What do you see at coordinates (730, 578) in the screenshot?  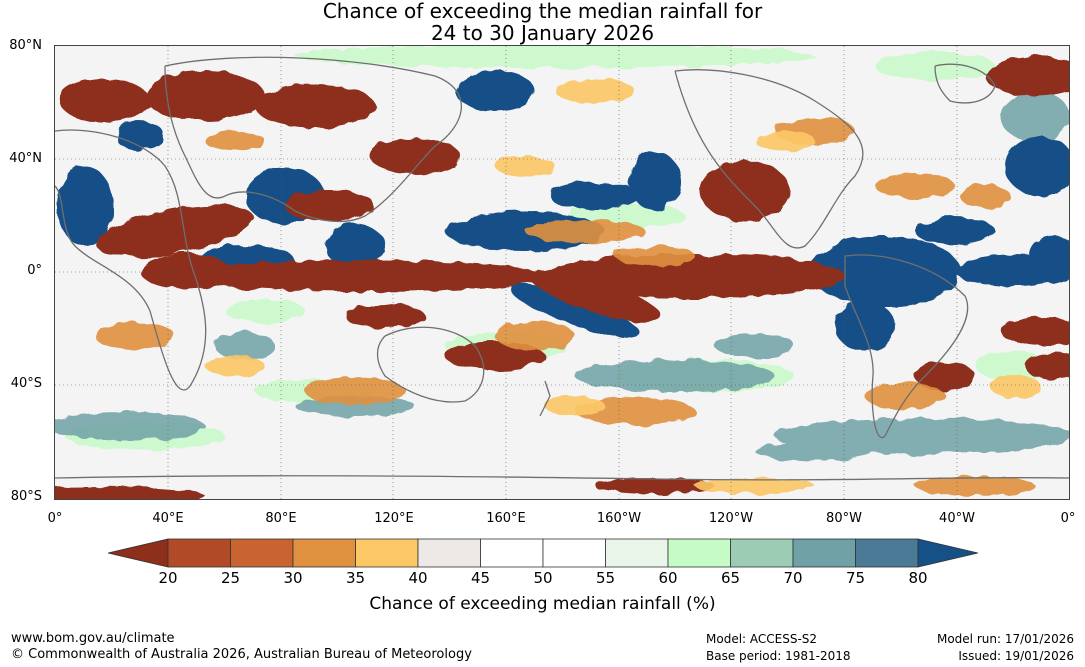 I see `colorbar-tick-label: 65` at bounding box center [730, 578].